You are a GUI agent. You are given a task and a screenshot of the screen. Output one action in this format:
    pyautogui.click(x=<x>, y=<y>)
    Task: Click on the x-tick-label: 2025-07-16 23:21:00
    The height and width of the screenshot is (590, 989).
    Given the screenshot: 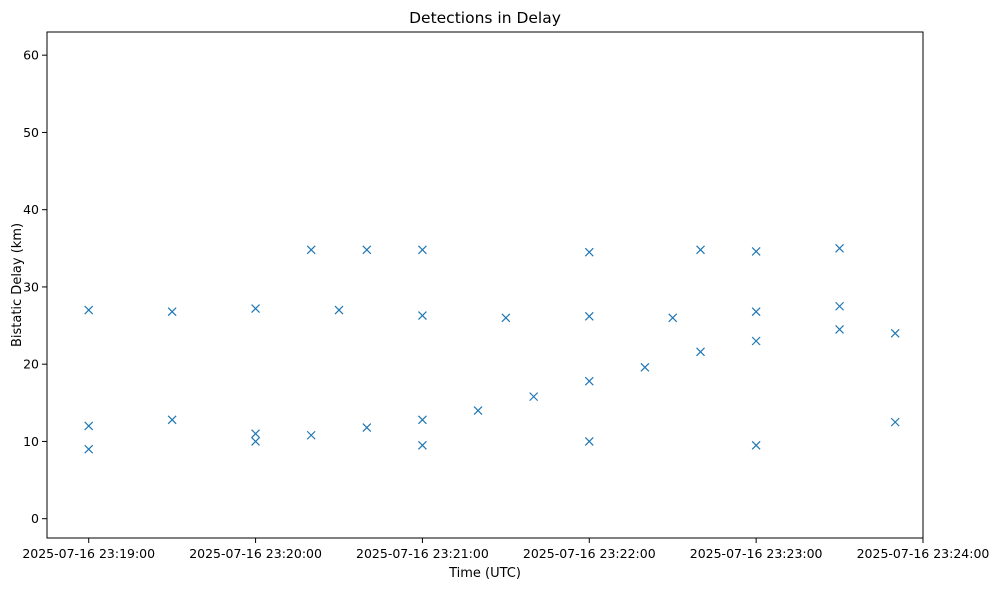 What is the action you would take?
    pyautogui.click(x=422, y=553)
    